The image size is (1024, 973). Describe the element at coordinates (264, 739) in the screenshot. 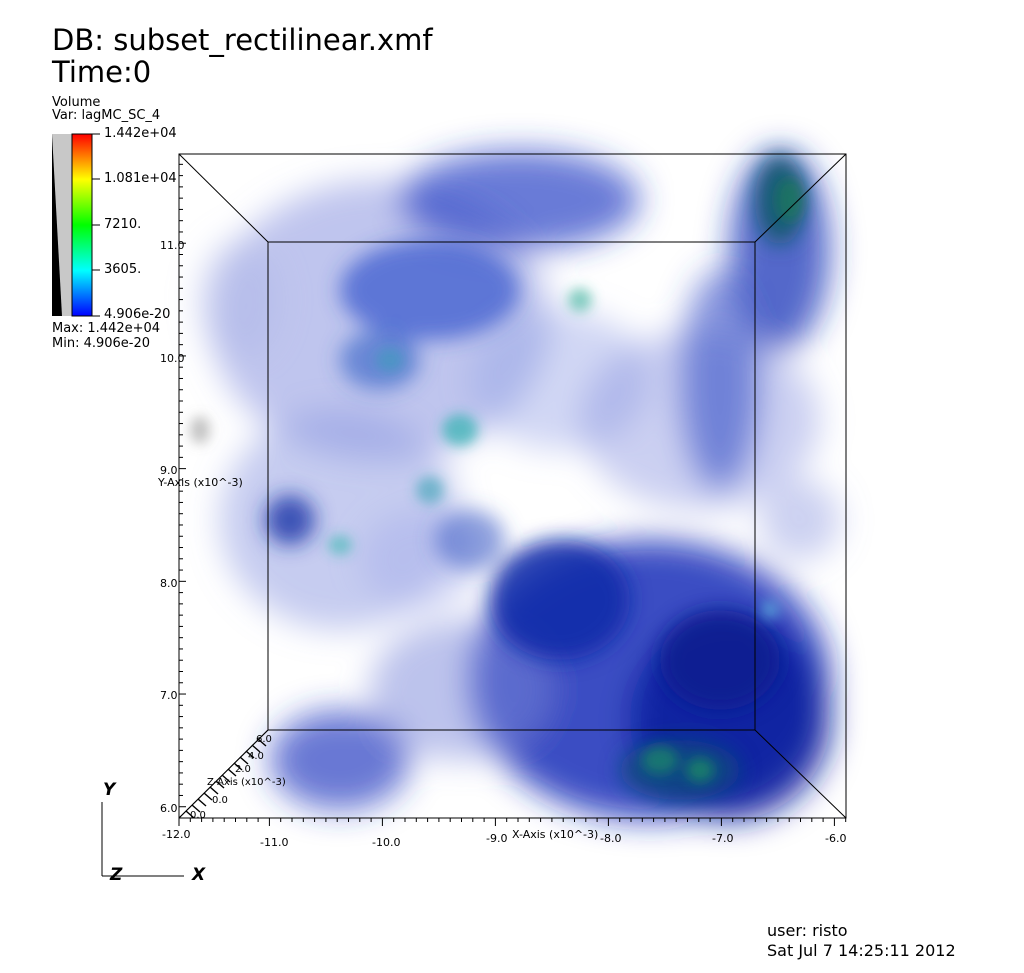

I see `z-tick-label: 6.0` at that location.